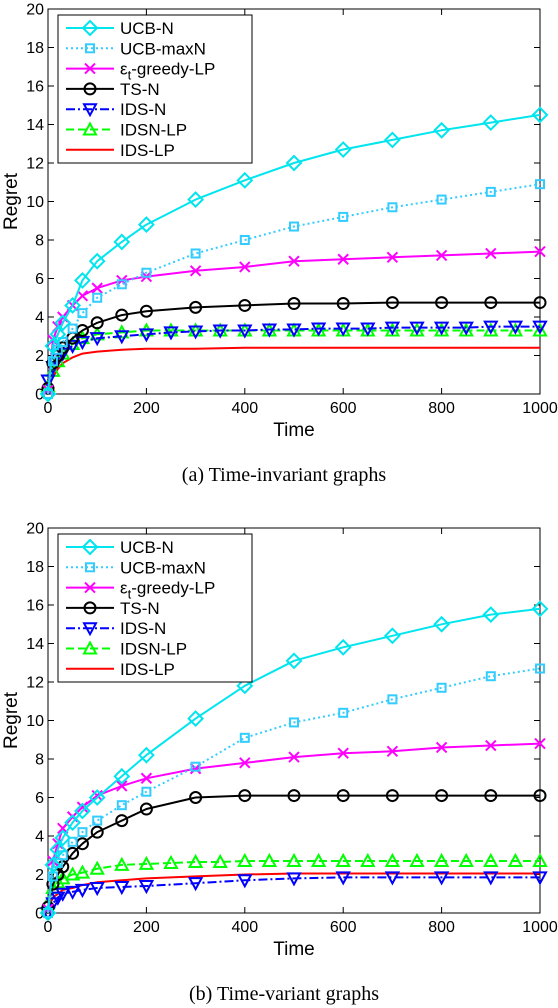 The height and width of the screenshot is (1008, 558). Describe the element at coordinates (244, 927) in the screenshot. I see `x-tick-label: 400` at that location.